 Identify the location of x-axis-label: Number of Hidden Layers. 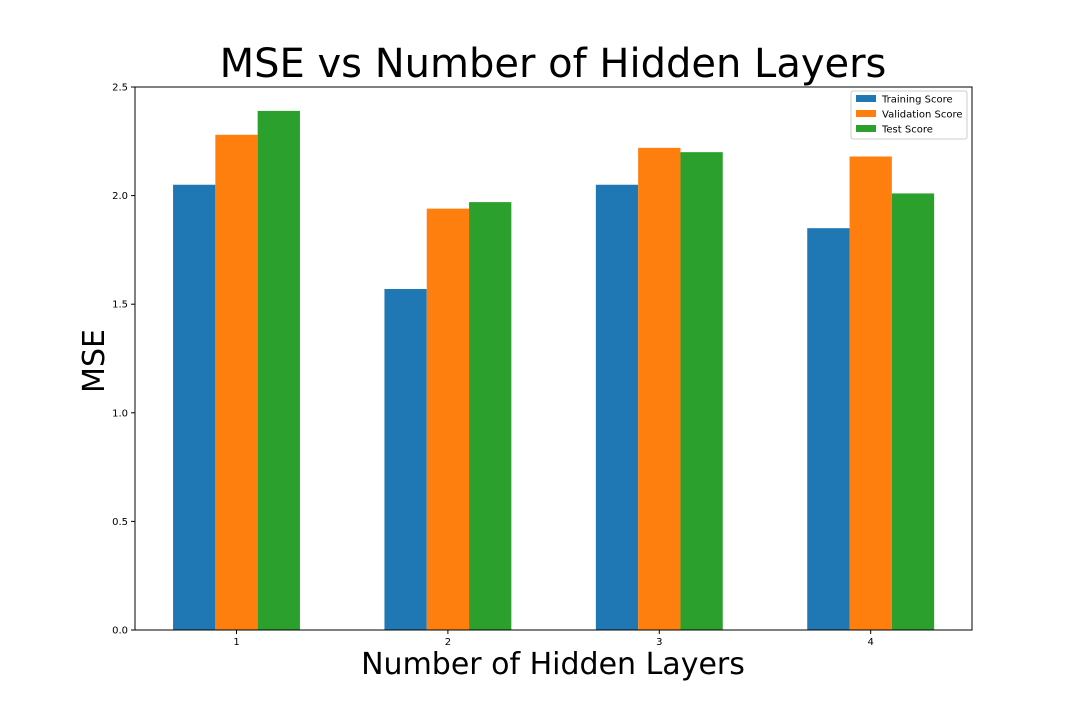
(553, 664).